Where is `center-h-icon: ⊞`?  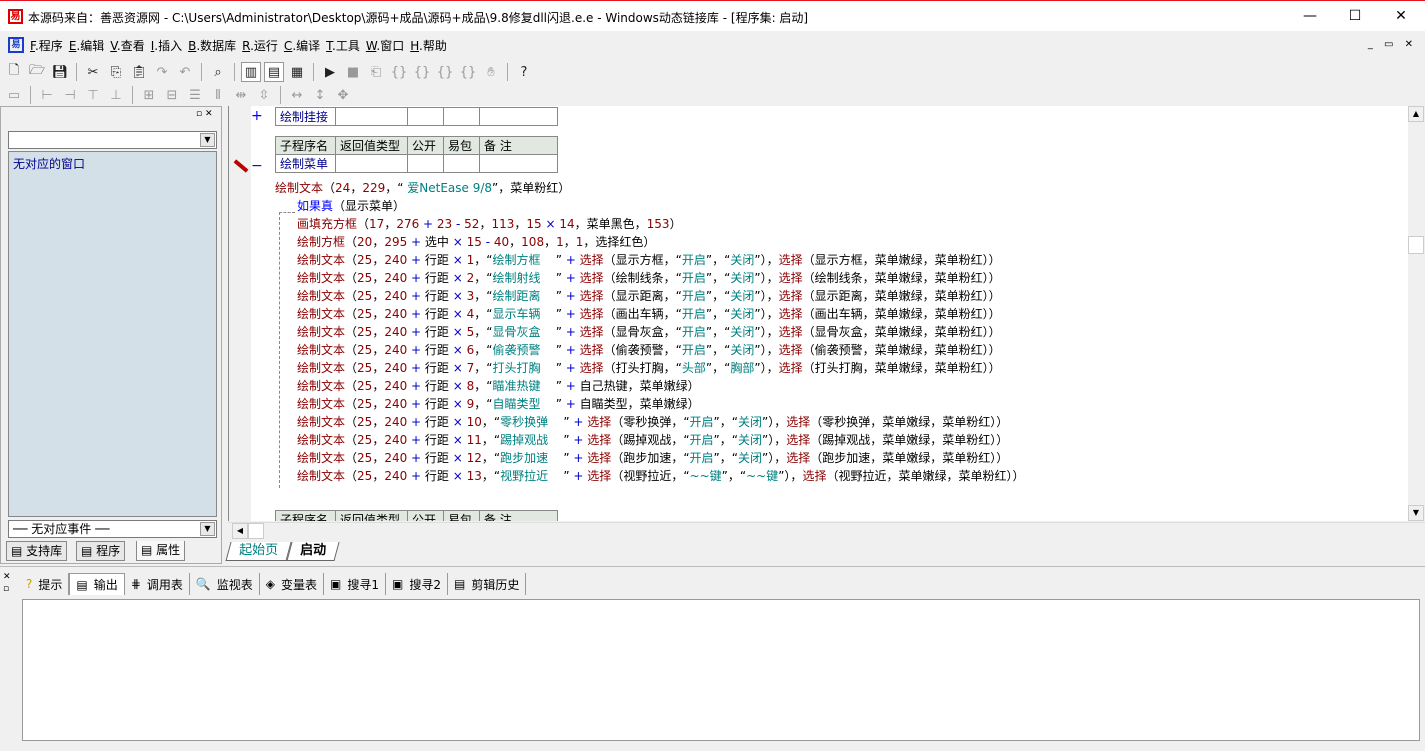 center-h-icon: ⊞ is located at coordinates (149, 95).